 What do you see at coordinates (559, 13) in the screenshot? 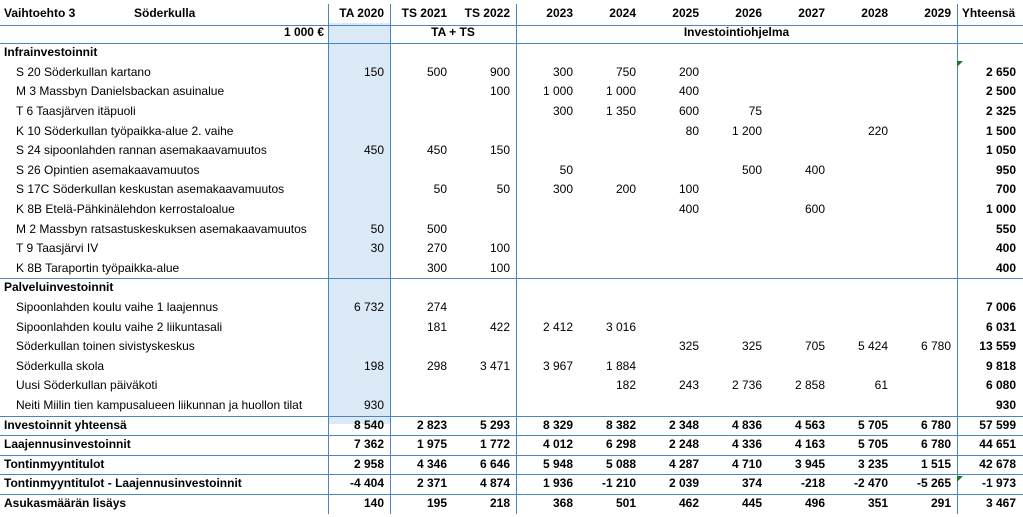
I see `column-header: 2023` at bounding box center [559, 13].